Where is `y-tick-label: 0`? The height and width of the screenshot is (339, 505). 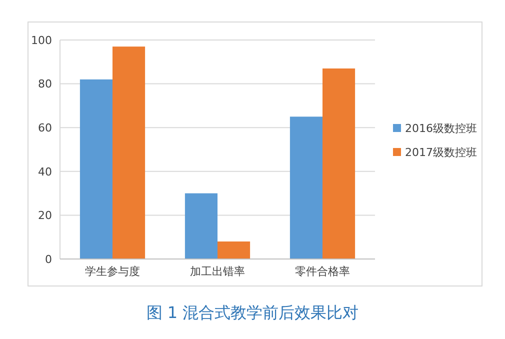
y-tick-label: 0 is located at coordinates (48, 259).